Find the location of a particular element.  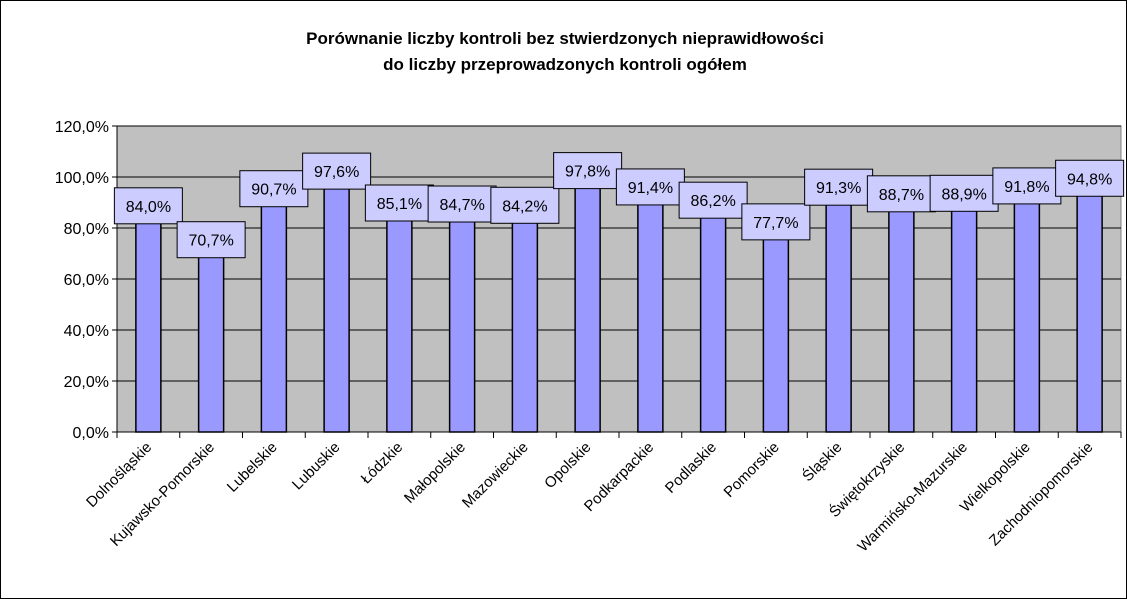

data-label: 85,1% is located at coordinates (399, 204).